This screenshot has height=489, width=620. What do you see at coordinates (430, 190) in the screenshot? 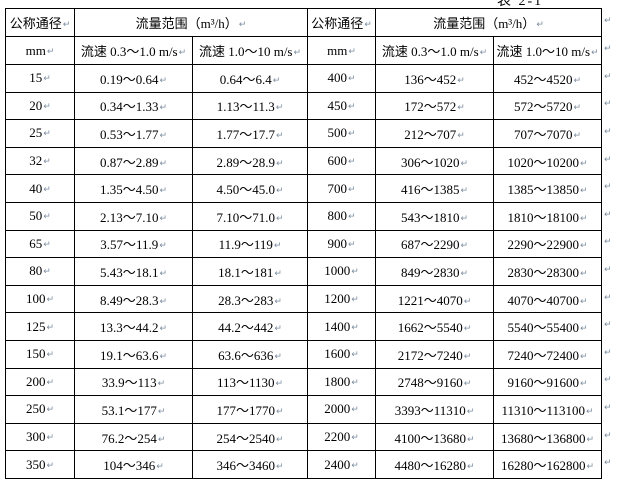
I see `cell-value: 416～1385` at bounding box center [430, 190].